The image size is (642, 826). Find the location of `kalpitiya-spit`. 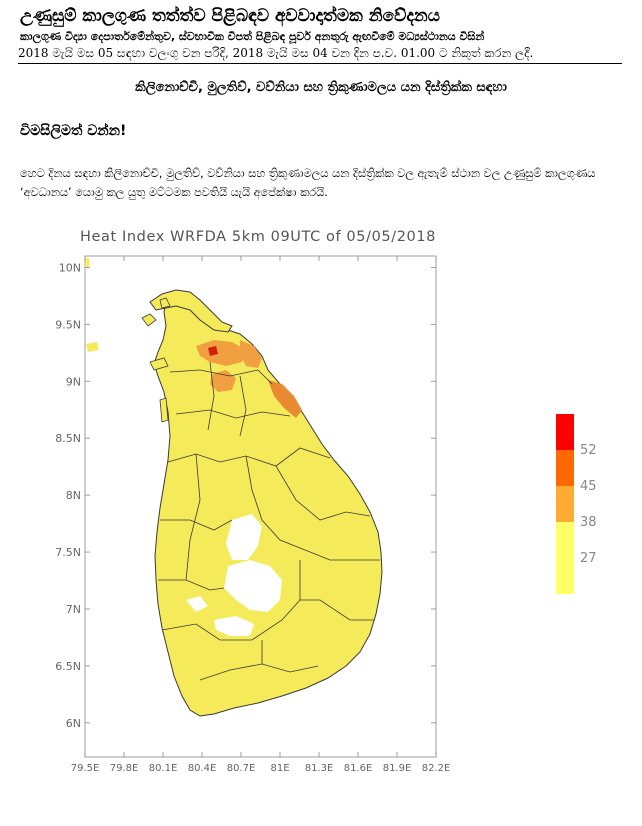

kalpitiya-spit is located at coordinates (164, 410).